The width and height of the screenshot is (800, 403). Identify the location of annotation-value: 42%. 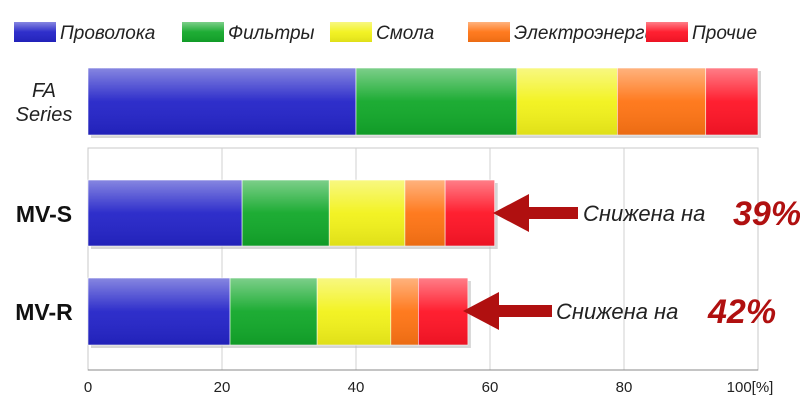
(741, 312).